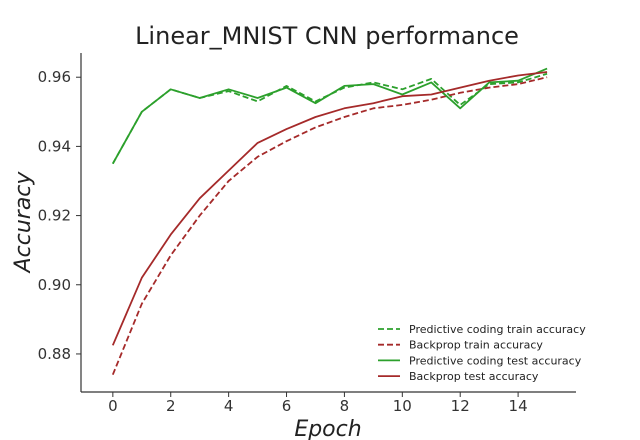 This screenshot has width=640, height=440. Describe the element at coordinates (54, 77) in the screenshot. I see `y-tick-label: 0.96` at that location.